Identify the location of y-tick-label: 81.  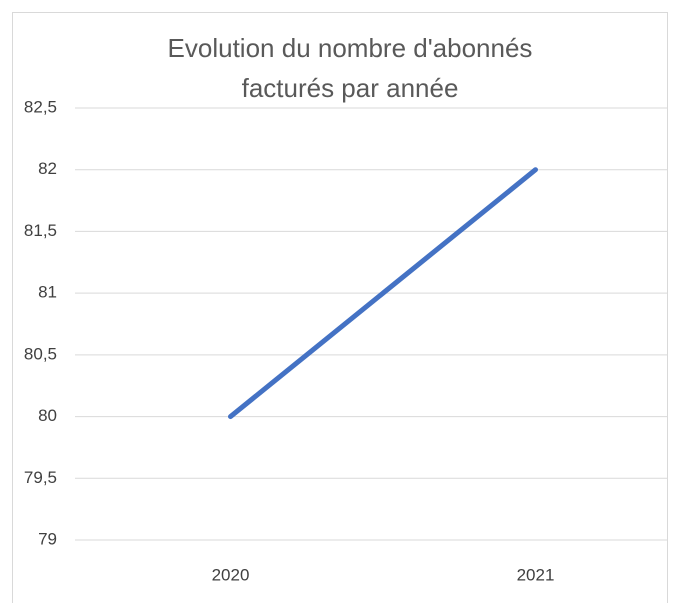
(47, 292).